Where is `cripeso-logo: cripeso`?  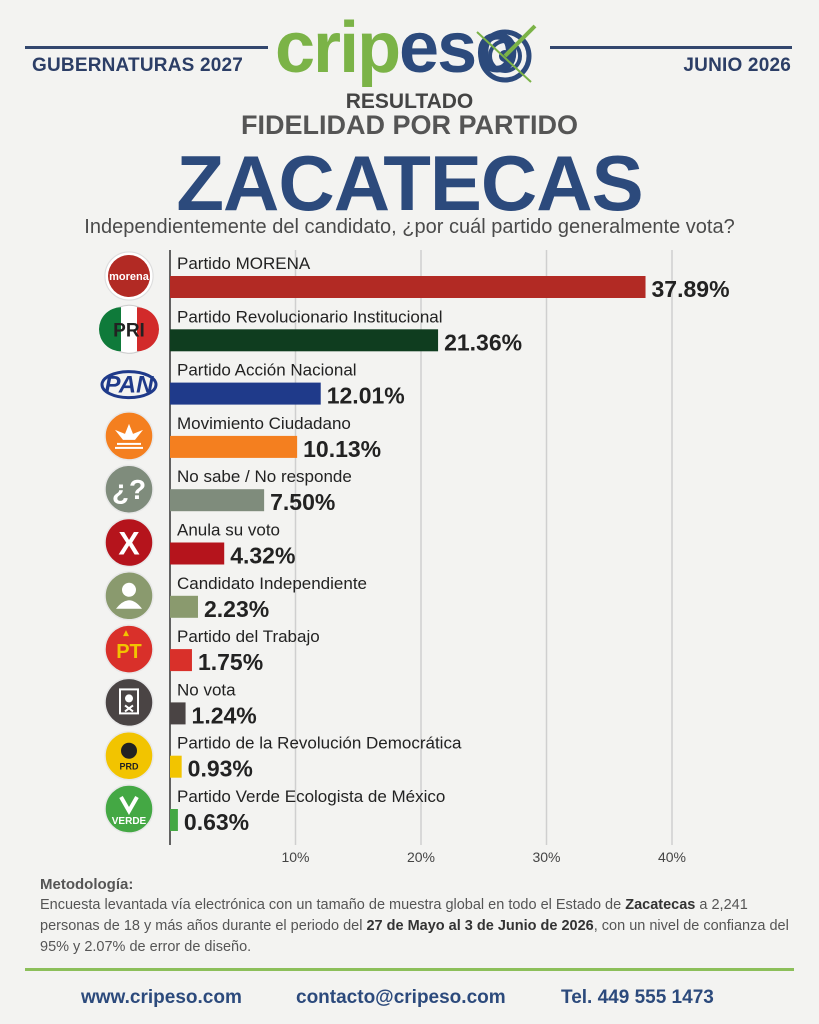 cripeso-logo: cripeso is located at coordinates (410, 51).